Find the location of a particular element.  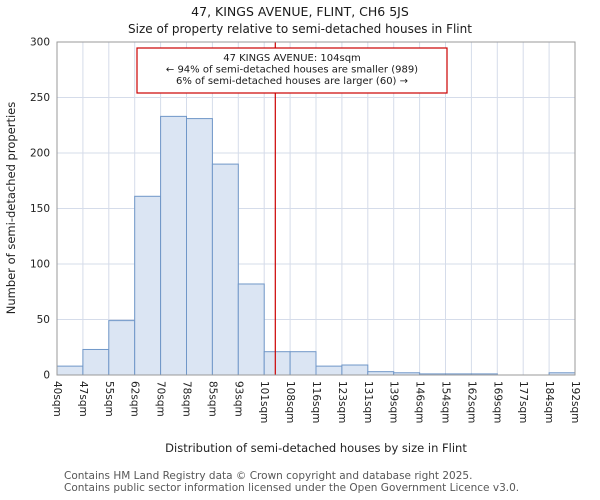

y-tick-label: 250 is located at coordinates (40, 98).